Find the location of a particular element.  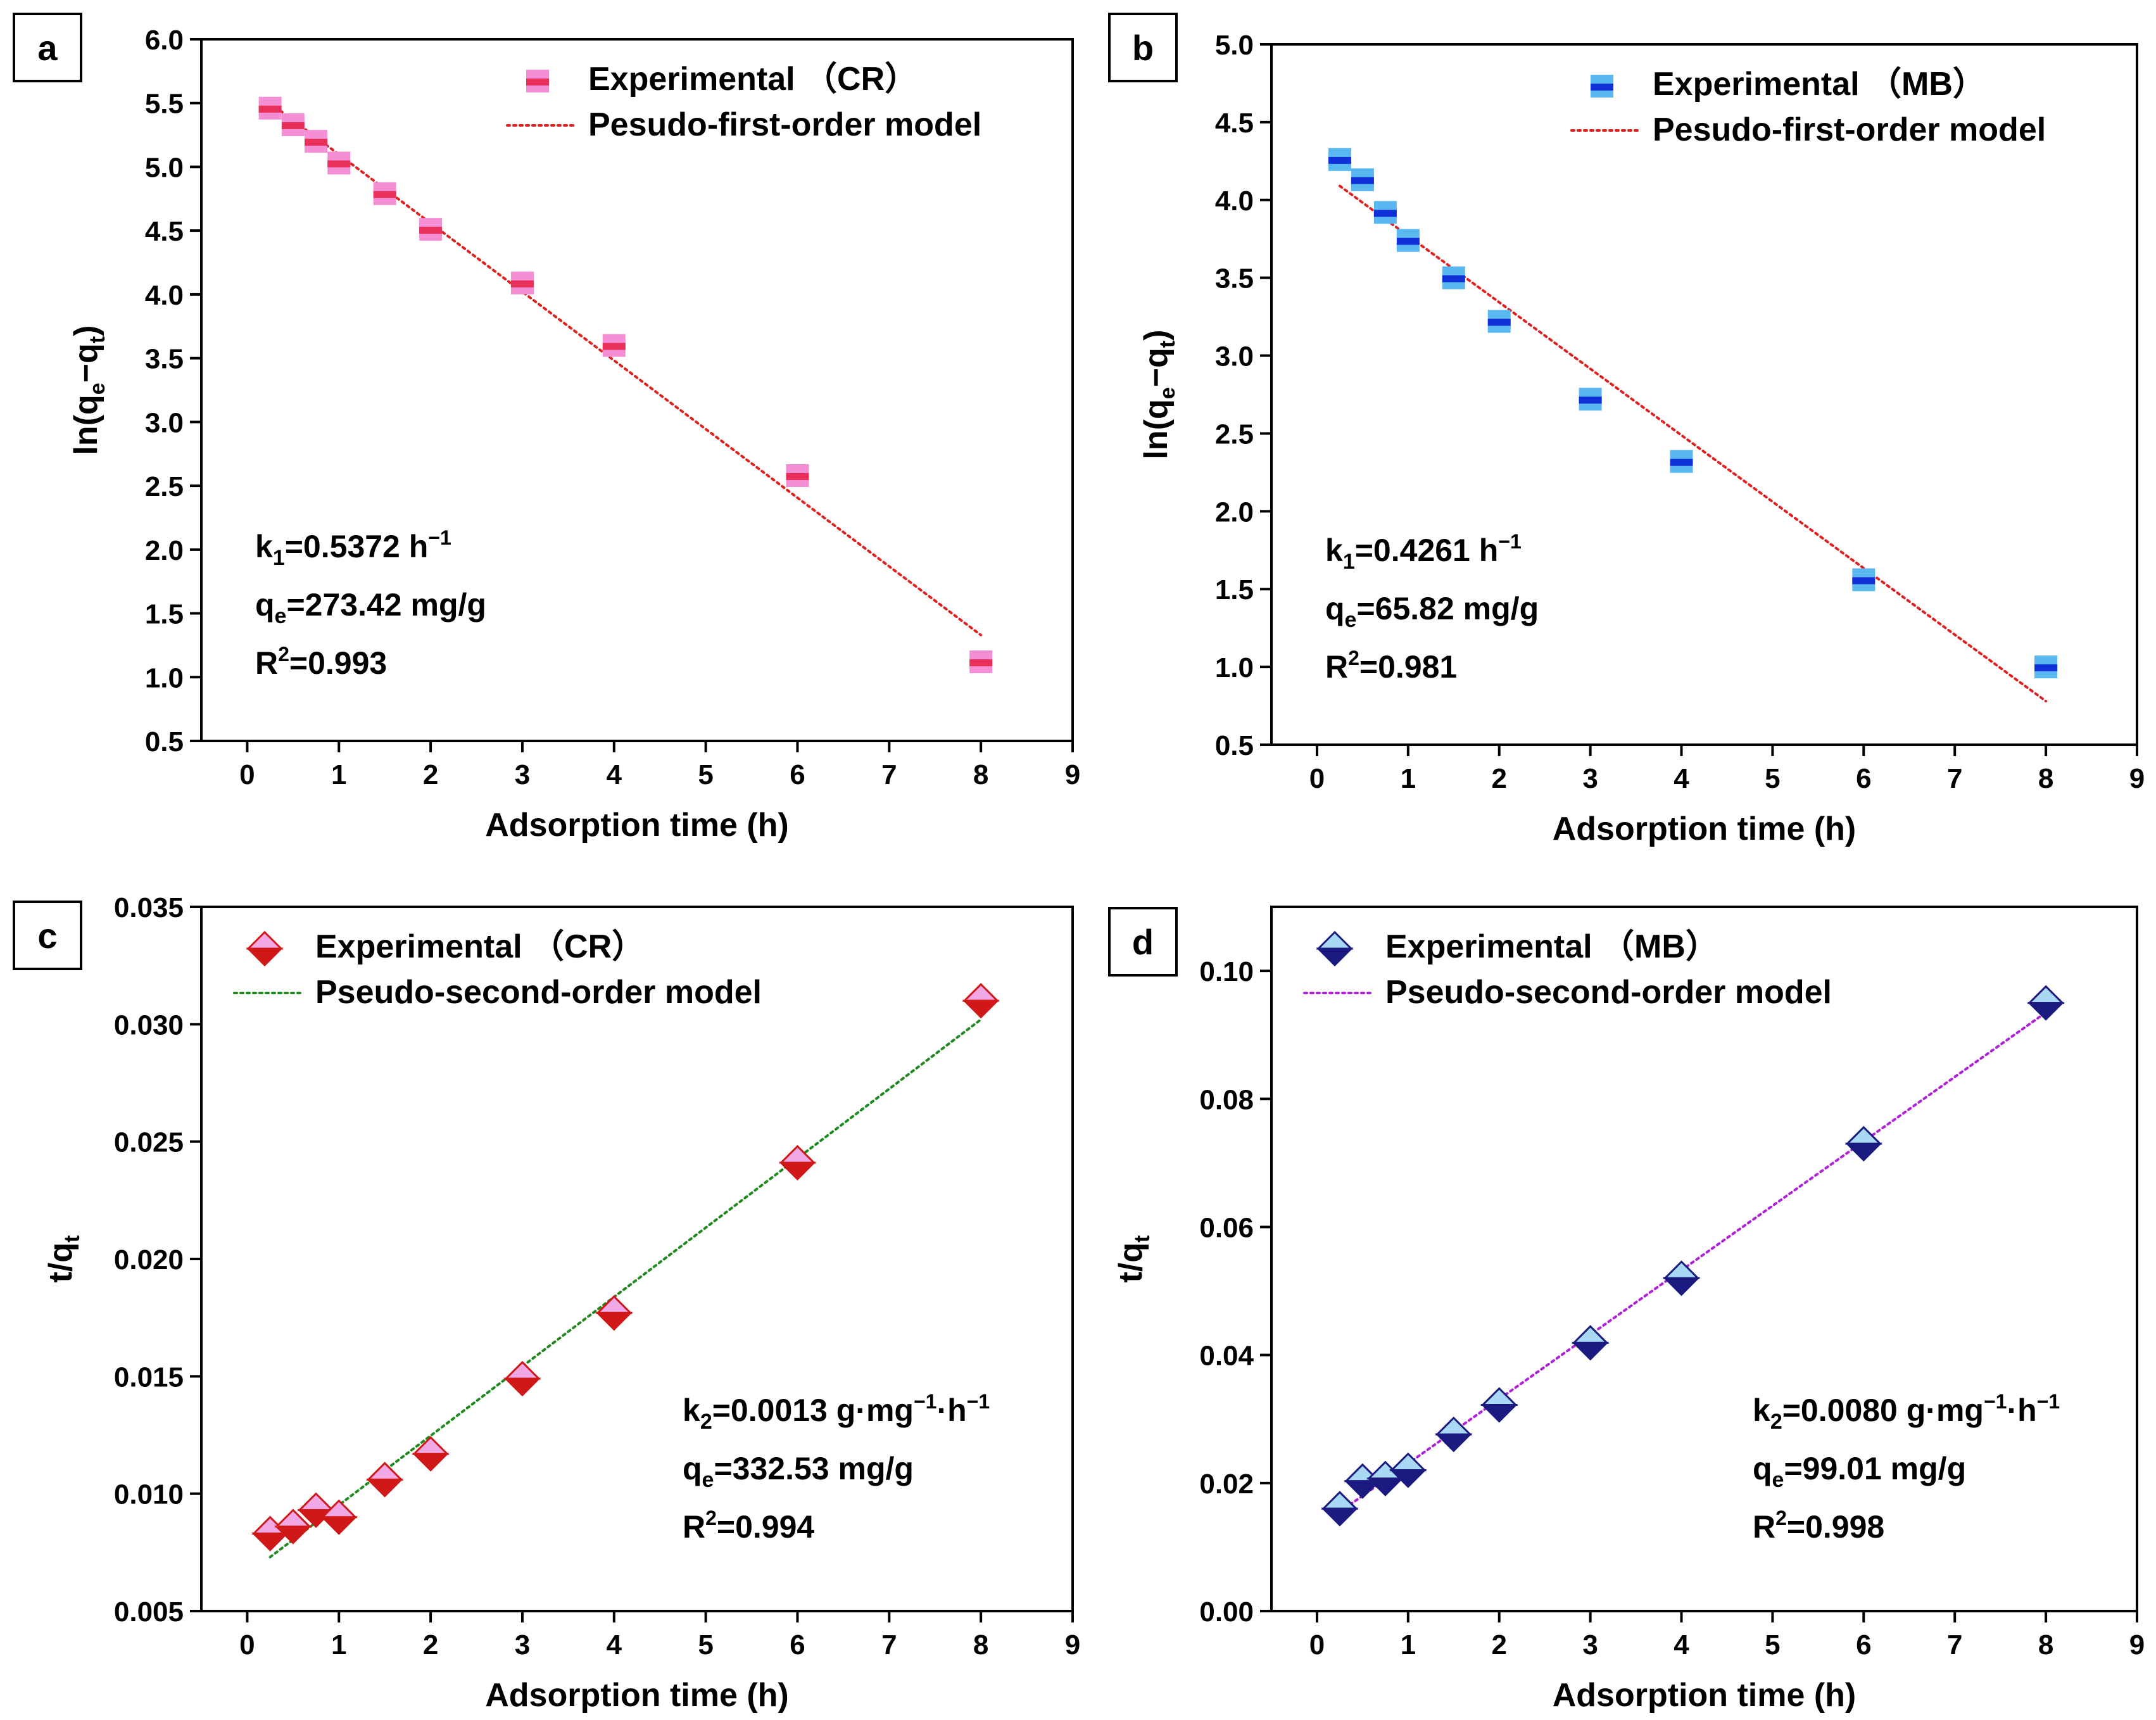

panel-c-ytick-label: 0.005 is located at coordinates (149, 1612).